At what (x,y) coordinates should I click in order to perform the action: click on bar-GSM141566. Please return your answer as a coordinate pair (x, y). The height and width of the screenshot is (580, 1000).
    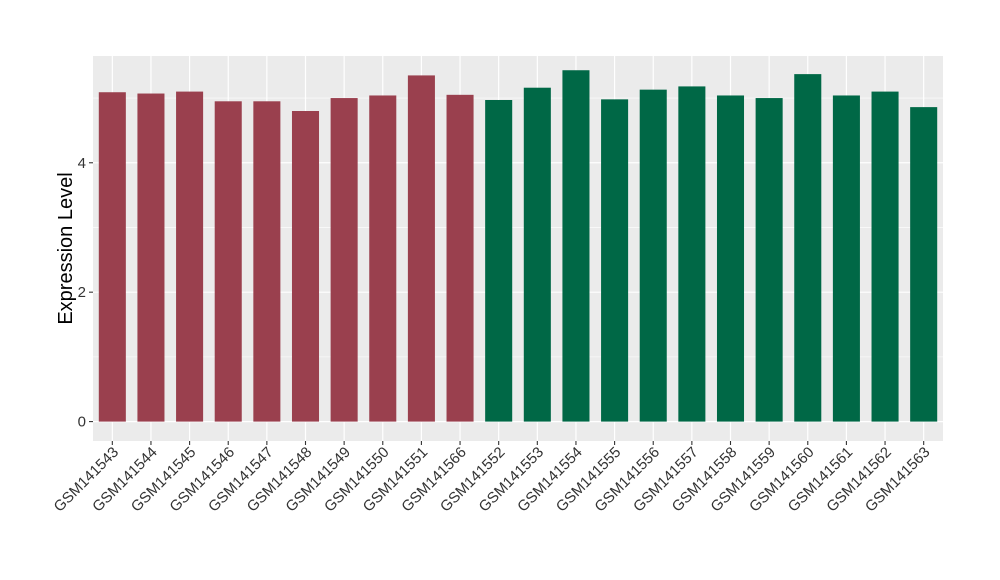
    Looking at the image, I should click on (460, 258).